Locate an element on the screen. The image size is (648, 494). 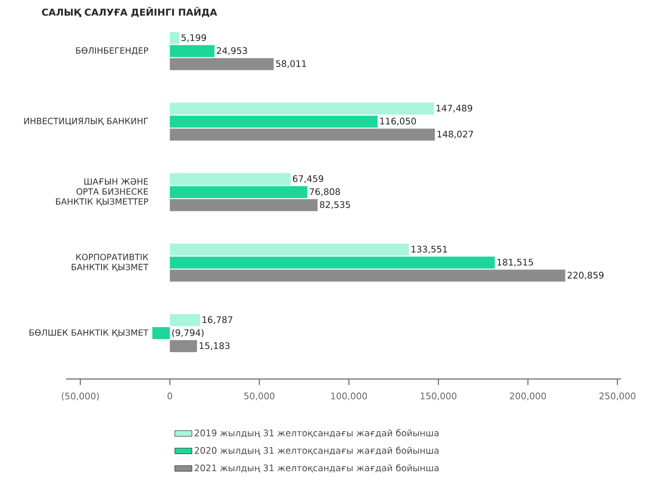
y-tick-label: КОРПОРАТИВТІК БАНКТІК ҚЫЗМЕТ is located at coordinates (110, 263).